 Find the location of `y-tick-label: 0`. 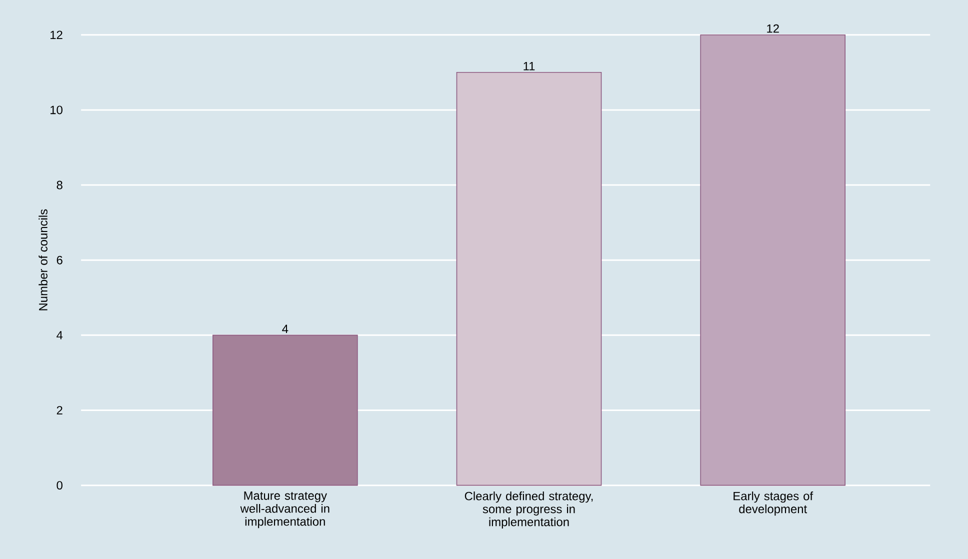

y-tick-label: 0 is located at coordinates (59, 485).